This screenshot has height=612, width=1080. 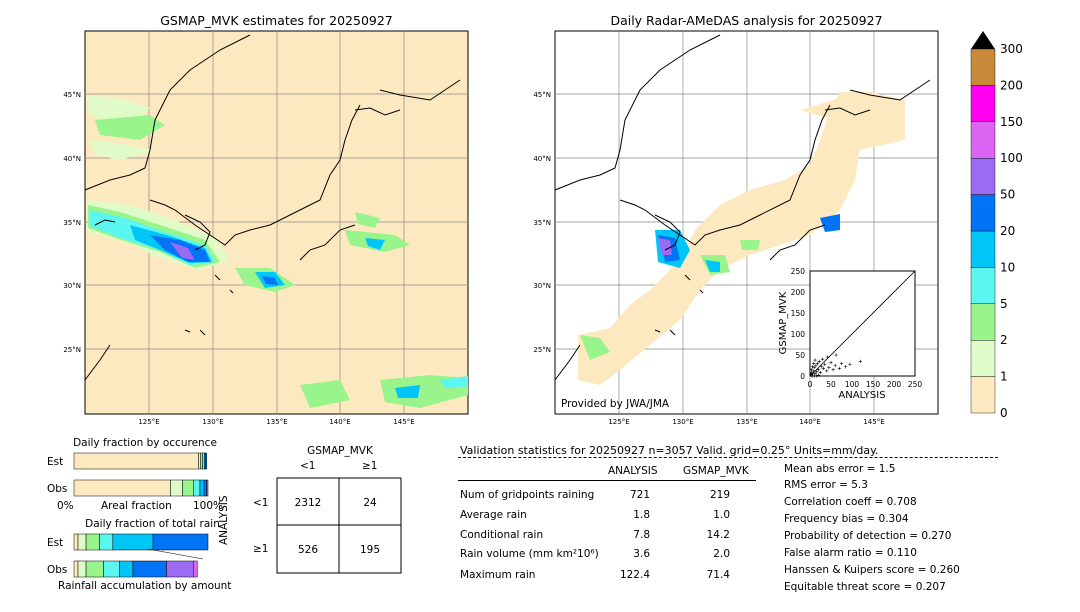 What do you see at coordinates (810, 384) in the screenshot?
I see `scatter-xtick: 0` at bounding box center [810, 384].